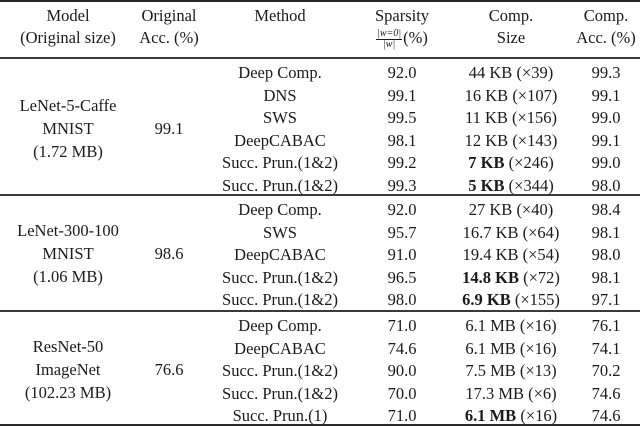 Image resolution: width=640 pixels, height=427 pixels. I want to click on comp-acc-cell: 76.1, so click(606, 325).